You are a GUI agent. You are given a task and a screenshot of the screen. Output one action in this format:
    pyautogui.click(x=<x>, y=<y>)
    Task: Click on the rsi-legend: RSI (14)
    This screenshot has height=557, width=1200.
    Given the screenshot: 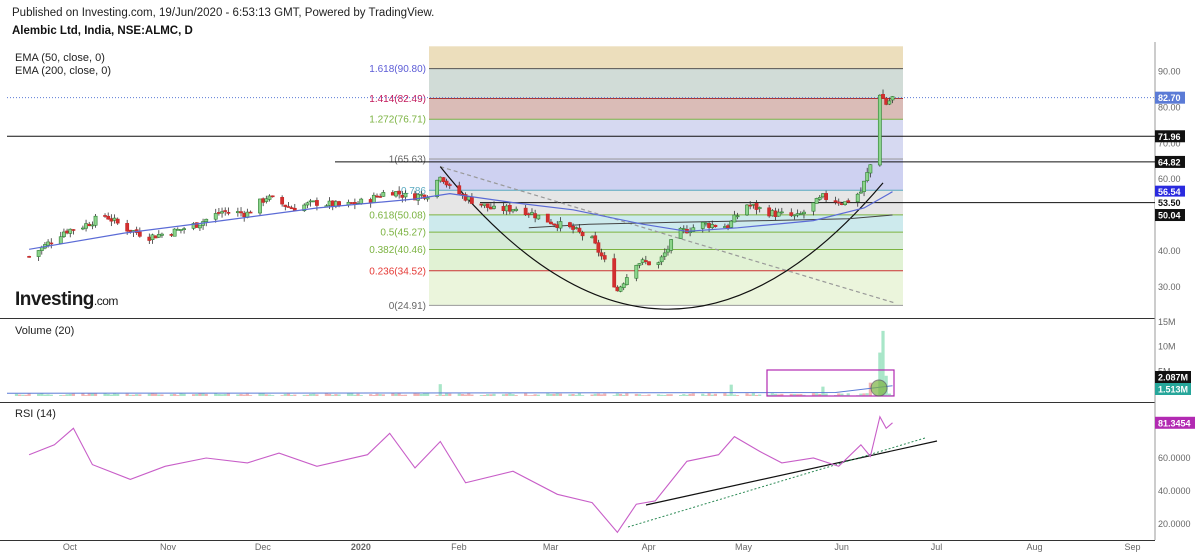 What is the action you would take?
    pyautogui.click(x=35, y=414)
    